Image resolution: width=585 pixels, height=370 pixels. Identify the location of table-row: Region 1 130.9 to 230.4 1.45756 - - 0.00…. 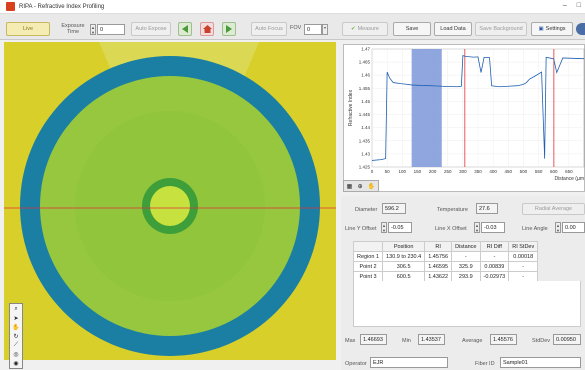
(445, 256).